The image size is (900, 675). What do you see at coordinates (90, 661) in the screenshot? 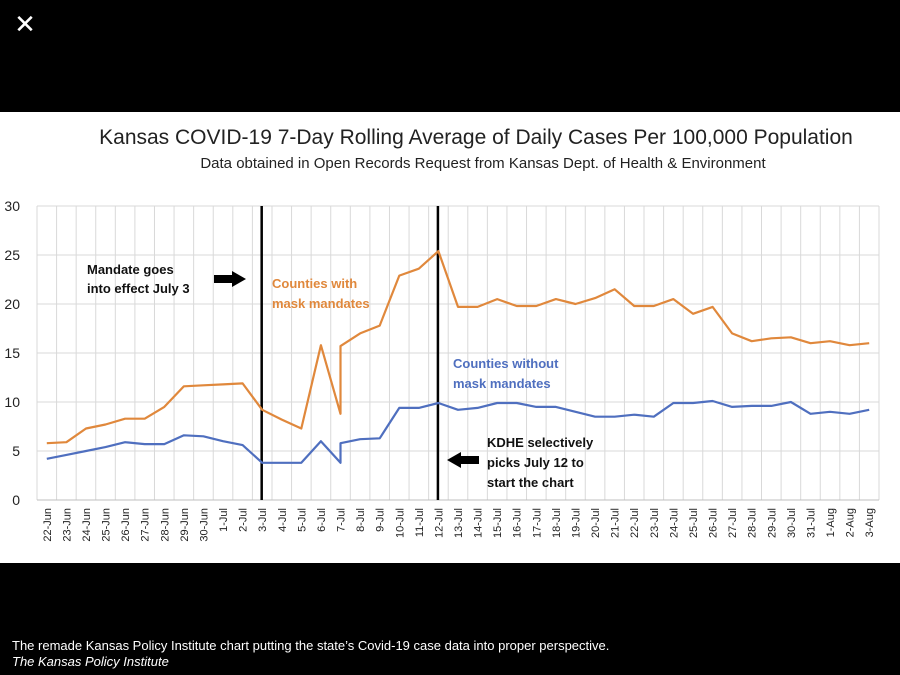
I see `caption-credit: The Kansas Policy Institute` at bounding box center [90, 661].